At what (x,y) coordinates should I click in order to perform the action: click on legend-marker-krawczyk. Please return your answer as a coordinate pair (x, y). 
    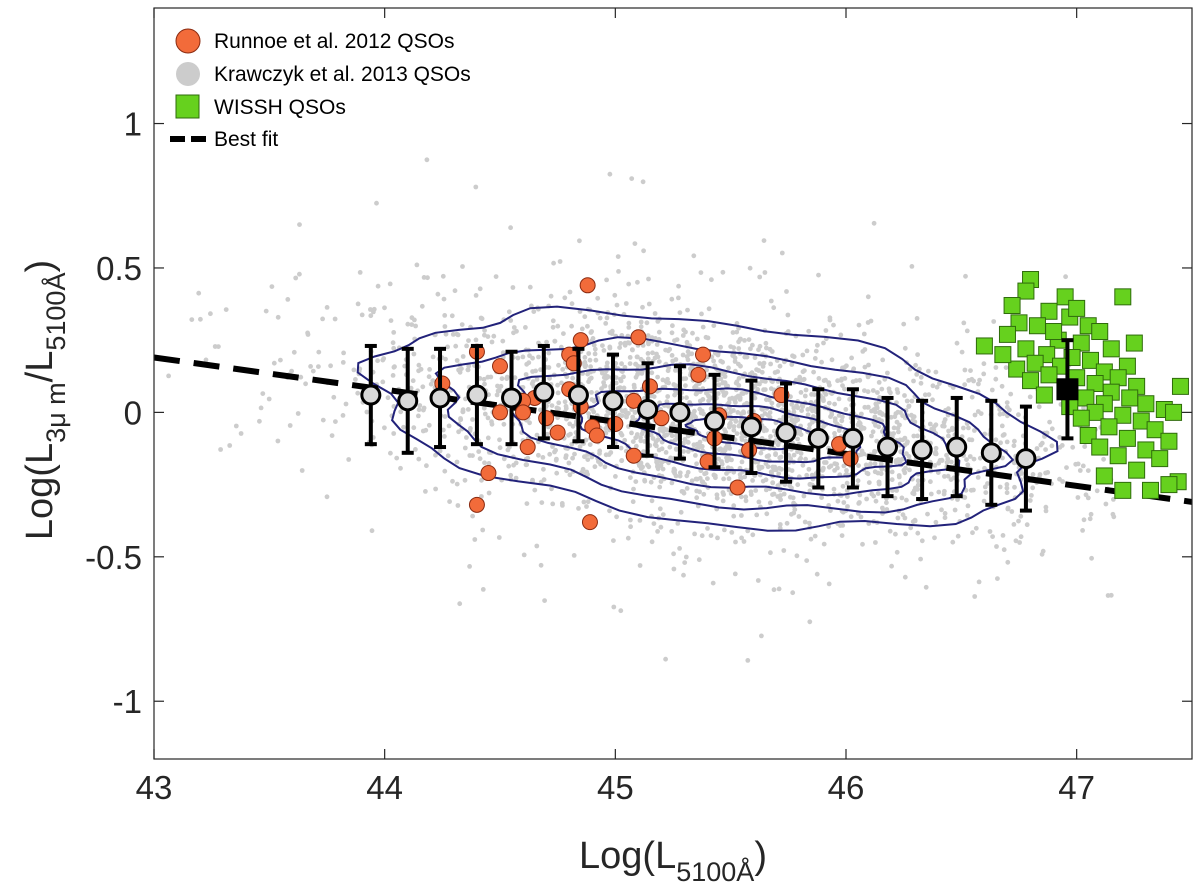
    Looking at the image, I should click on (188, 74).